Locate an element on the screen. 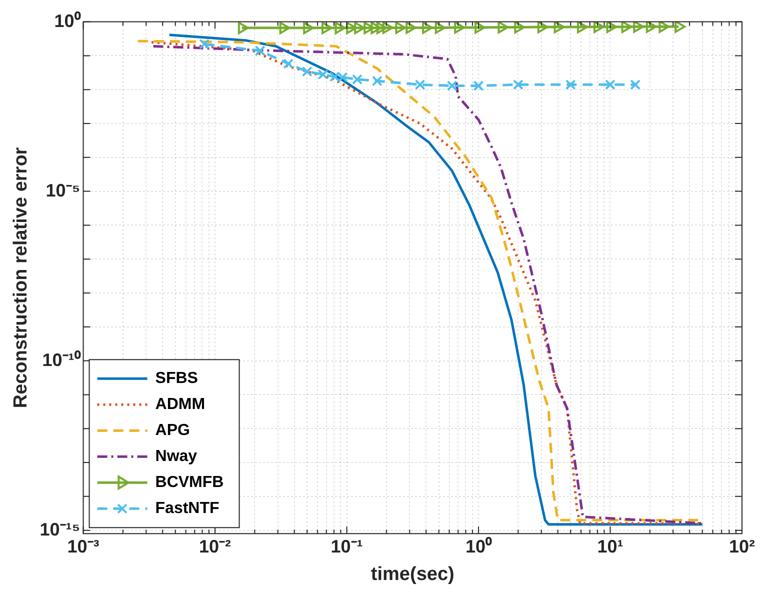 The height and width of the screenshot is (598, 766). y-axis-title: Reconstruction relative error is located at coordinates (21, 277).